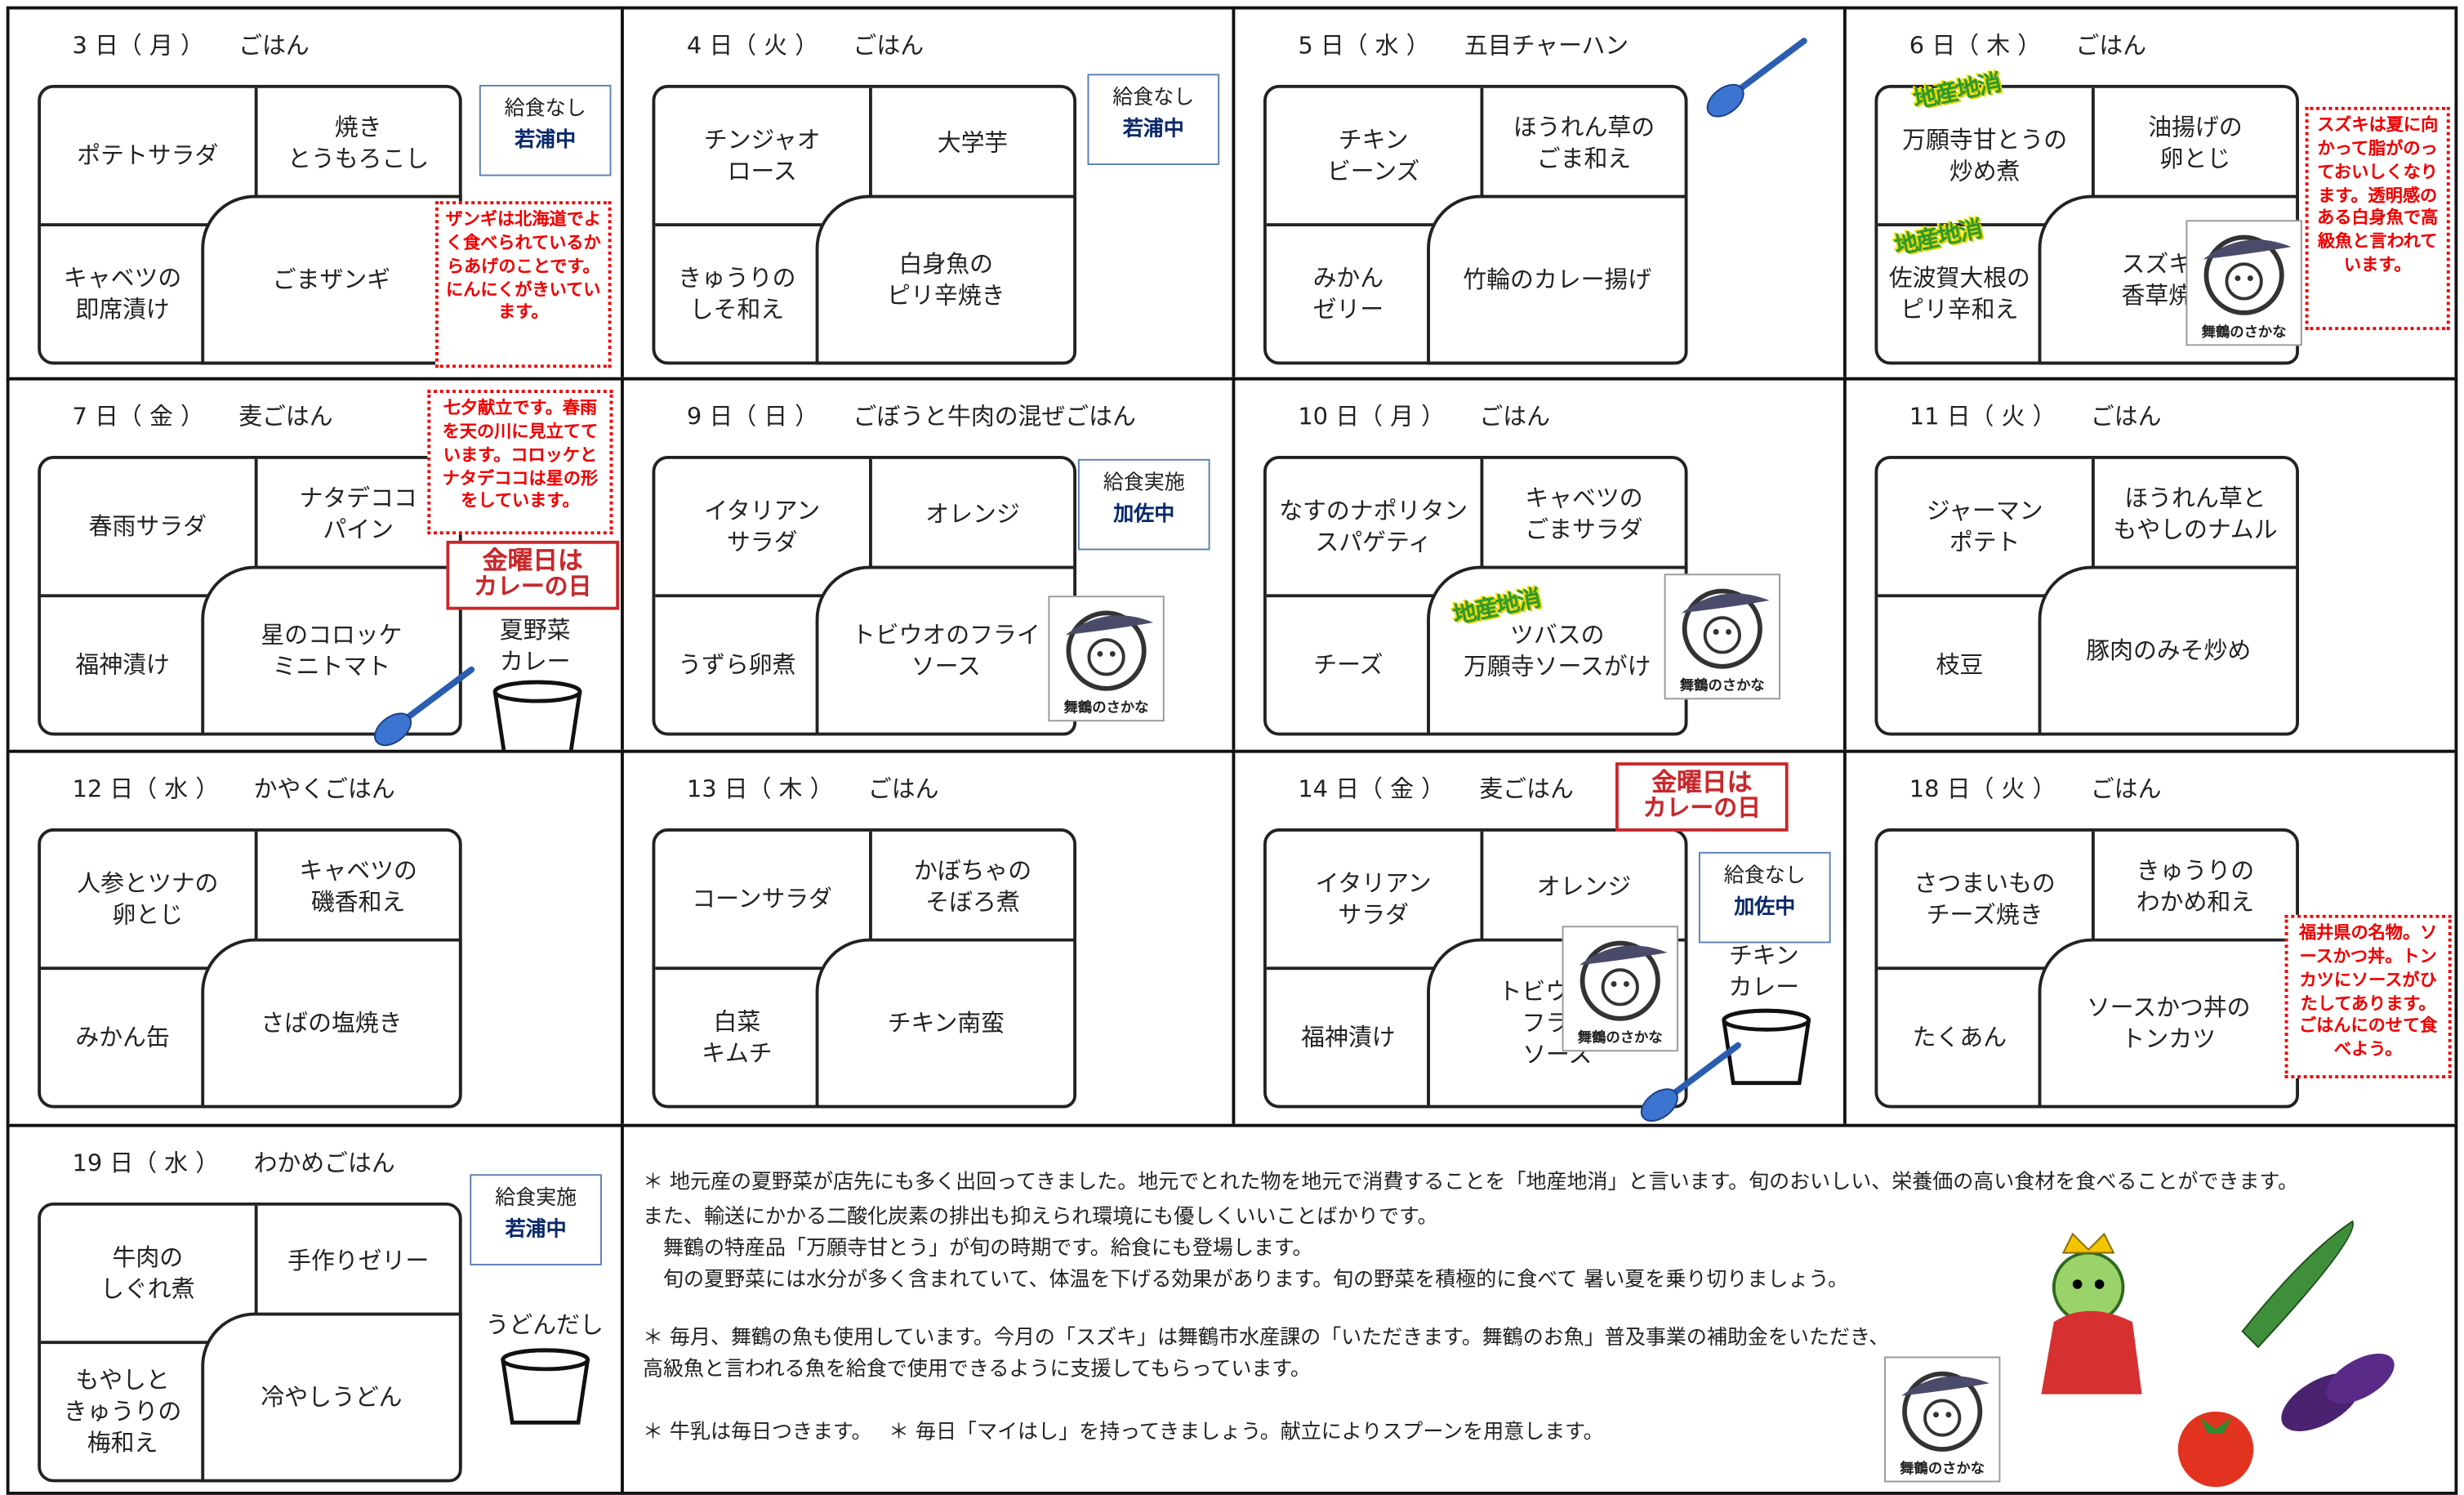 Image resolution: width=2464 pixels, height=1495 pixels. What do you see at coordinates (358, 514) in the screenshot?
I see `dish: ナタデココ パイン` at bounding box center [358, 514].